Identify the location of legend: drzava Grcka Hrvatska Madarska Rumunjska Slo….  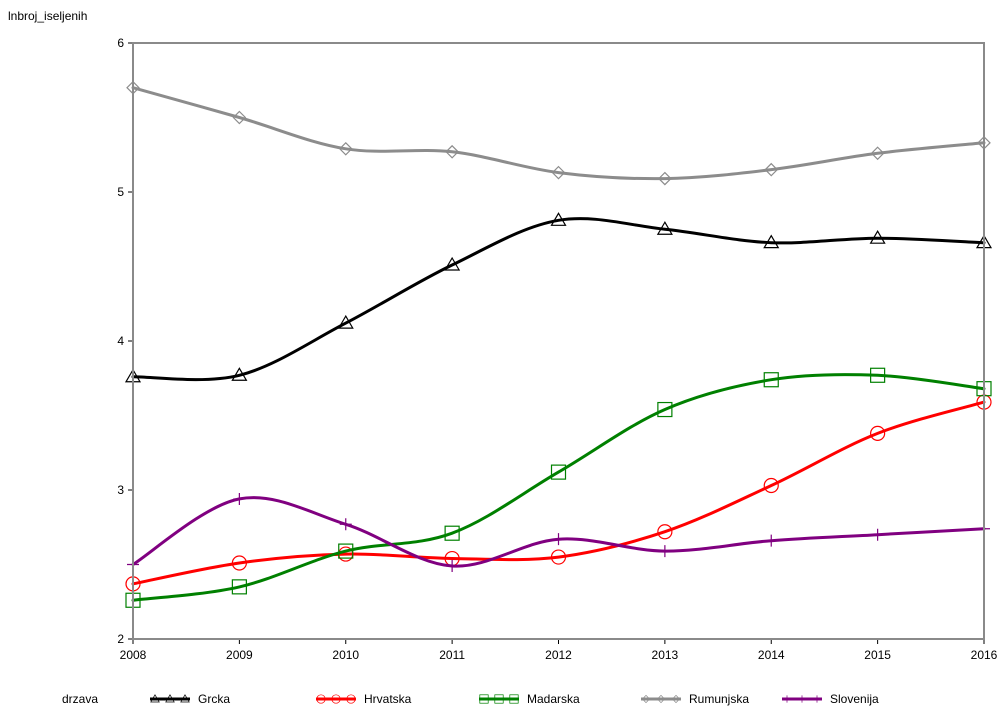
(470, 699).